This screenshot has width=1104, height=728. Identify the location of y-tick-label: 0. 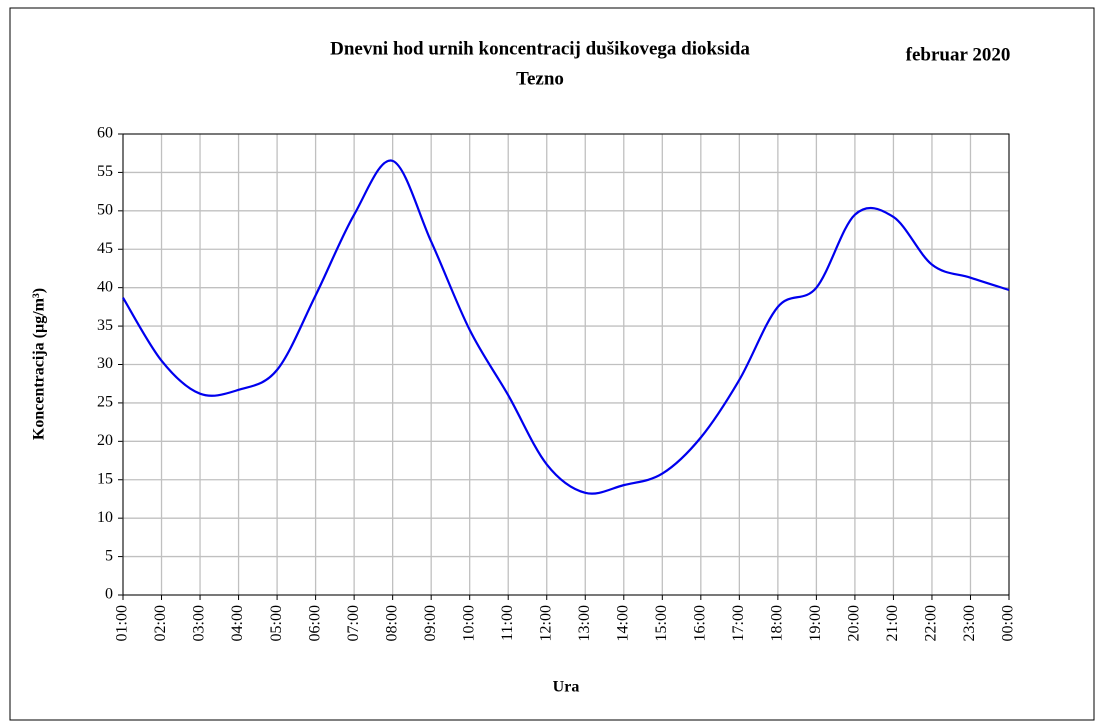
(109, 594).